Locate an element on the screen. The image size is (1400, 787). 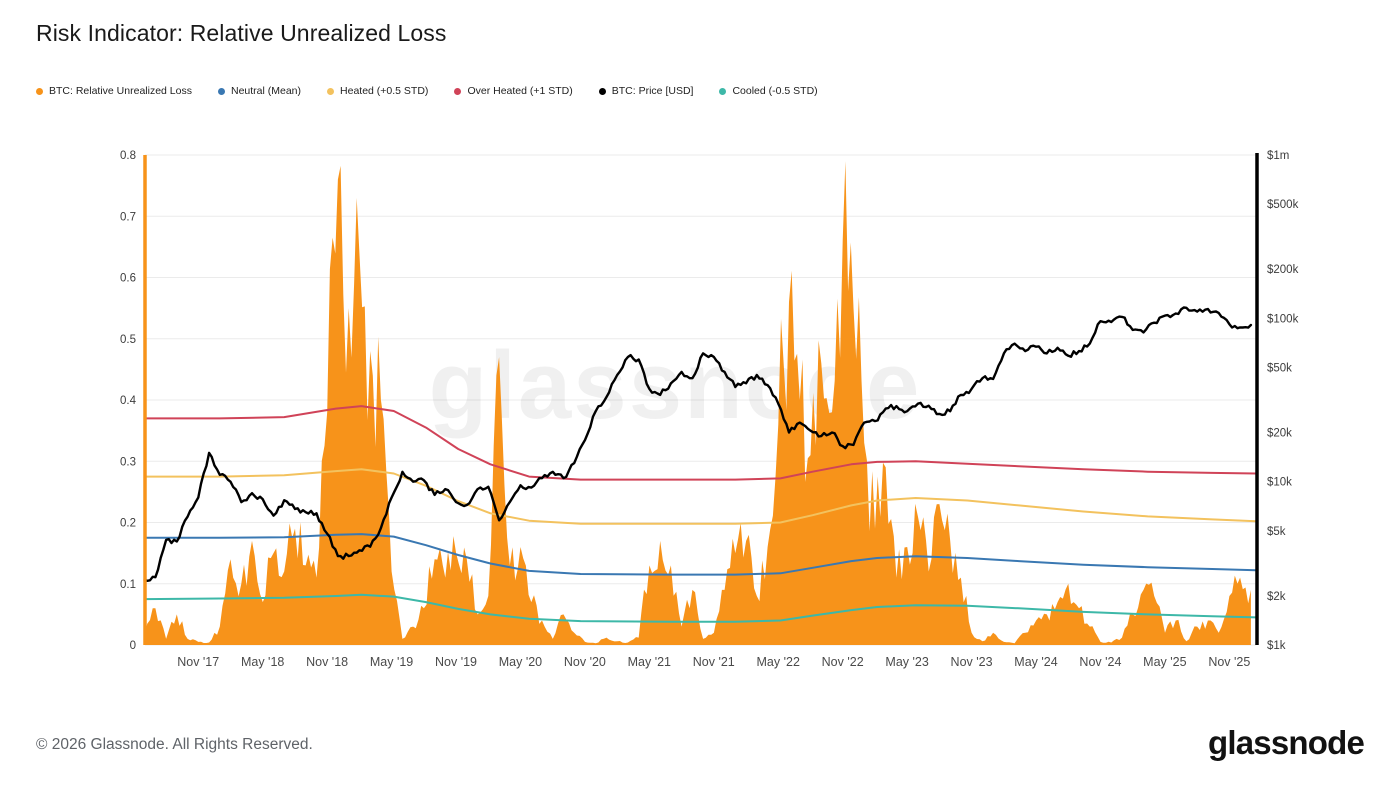
svg-text: Nov '24 is located at coordinates (1100, 662).